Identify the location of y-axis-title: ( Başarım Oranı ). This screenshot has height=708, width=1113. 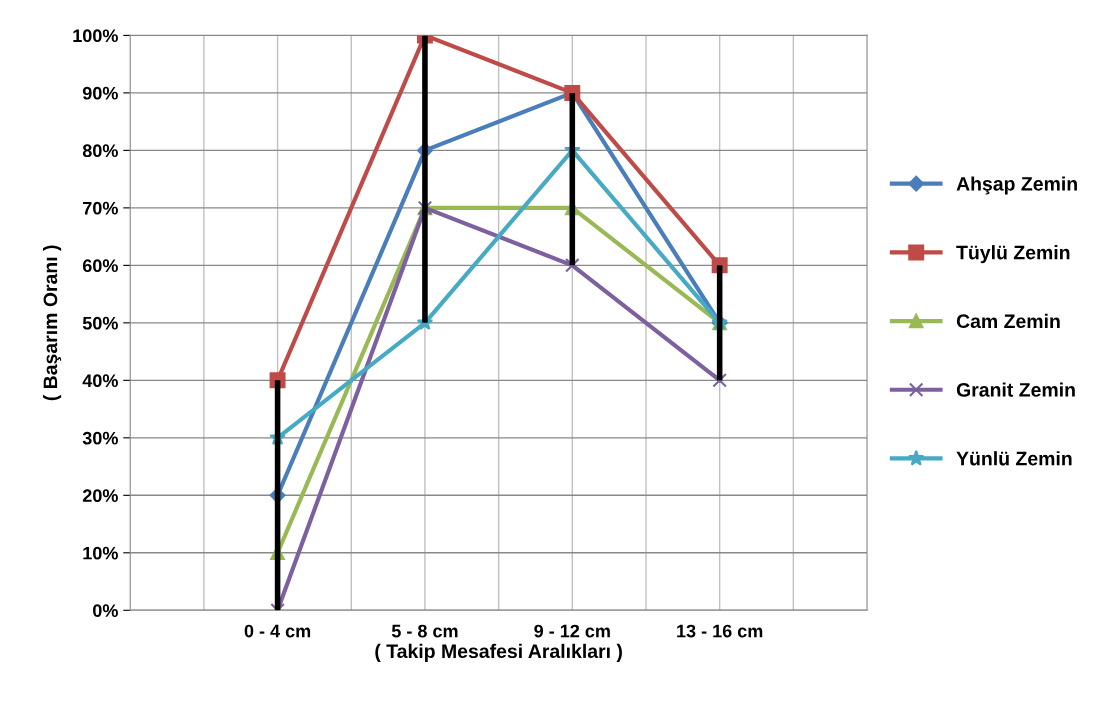
(52, 323).